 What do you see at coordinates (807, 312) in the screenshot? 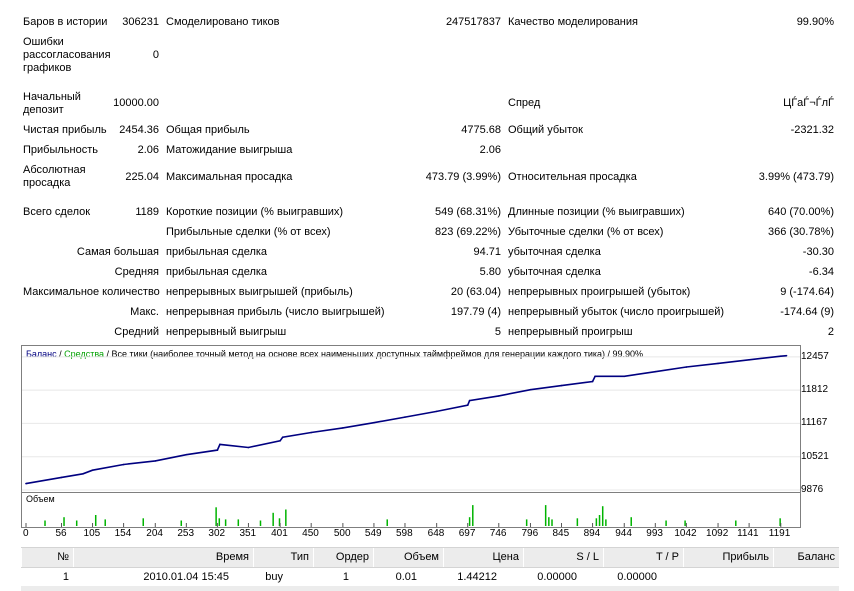
I see `maxamt-loss-value: -174.64 (9)` at bounding box center [807, 312].